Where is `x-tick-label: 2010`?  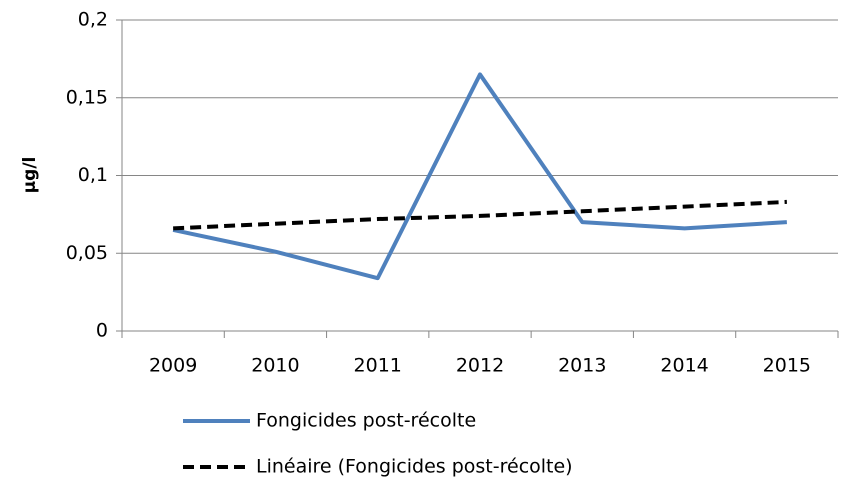 x-tick-label: 2010 is located at coordinates (275, 366).